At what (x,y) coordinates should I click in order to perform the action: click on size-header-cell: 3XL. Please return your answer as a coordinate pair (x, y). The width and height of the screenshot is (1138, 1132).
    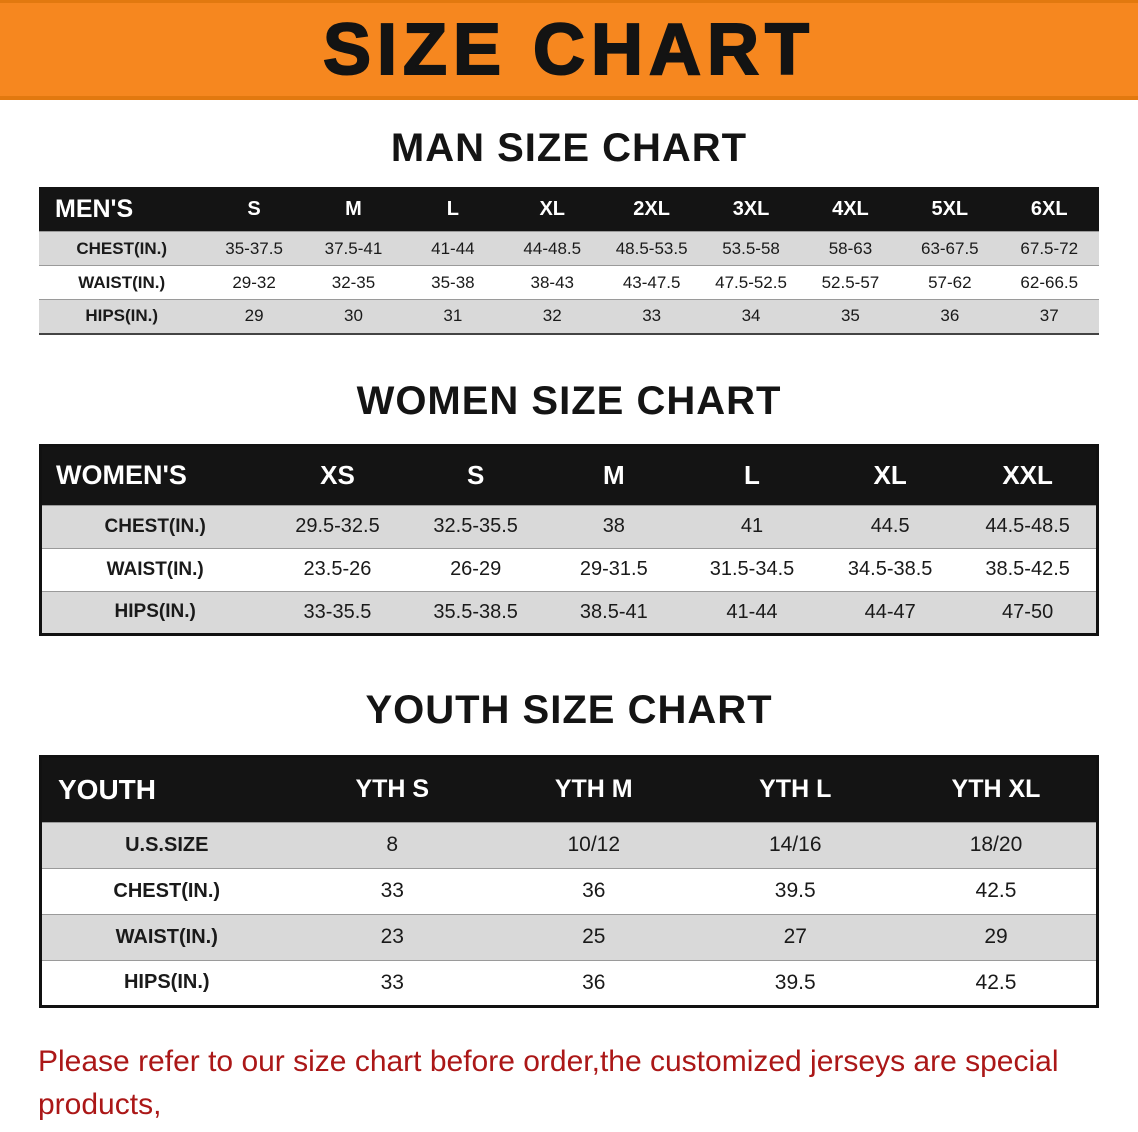
    Looking at the image, I should click on (751, 209).